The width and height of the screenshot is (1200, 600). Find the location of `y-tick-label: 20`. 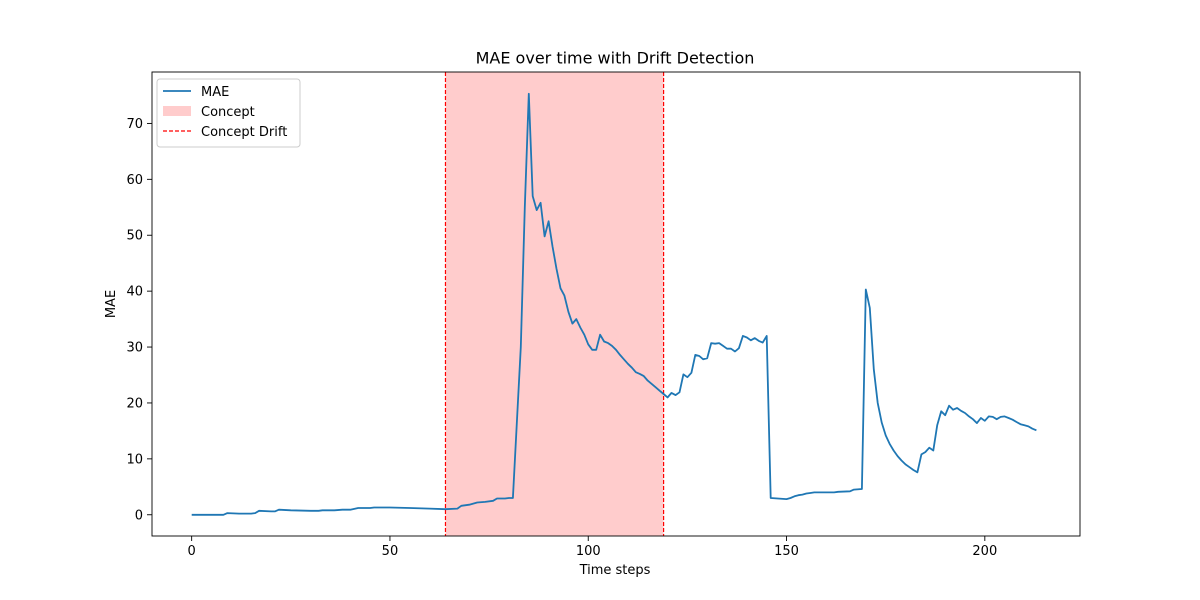

y-tick-label: 20 is located at coordinates (134, 403).